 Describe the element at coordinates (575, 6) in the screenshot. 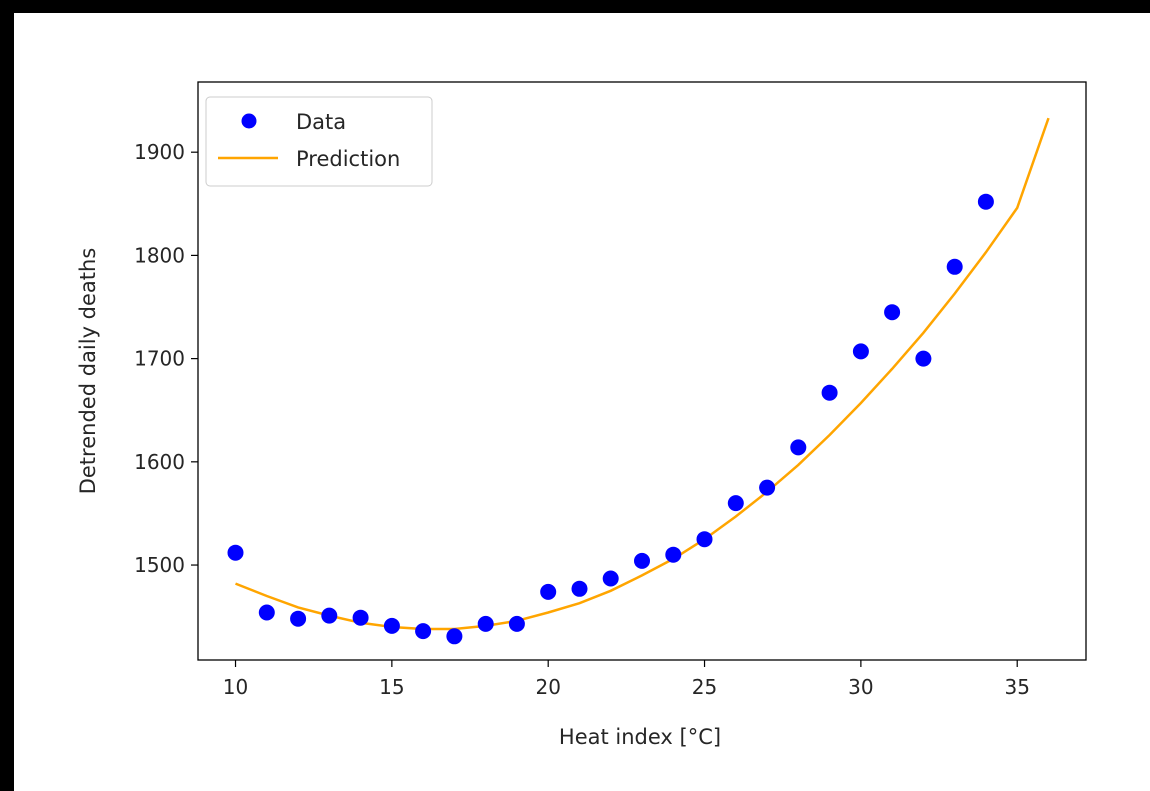

I see `top-border` at that location.